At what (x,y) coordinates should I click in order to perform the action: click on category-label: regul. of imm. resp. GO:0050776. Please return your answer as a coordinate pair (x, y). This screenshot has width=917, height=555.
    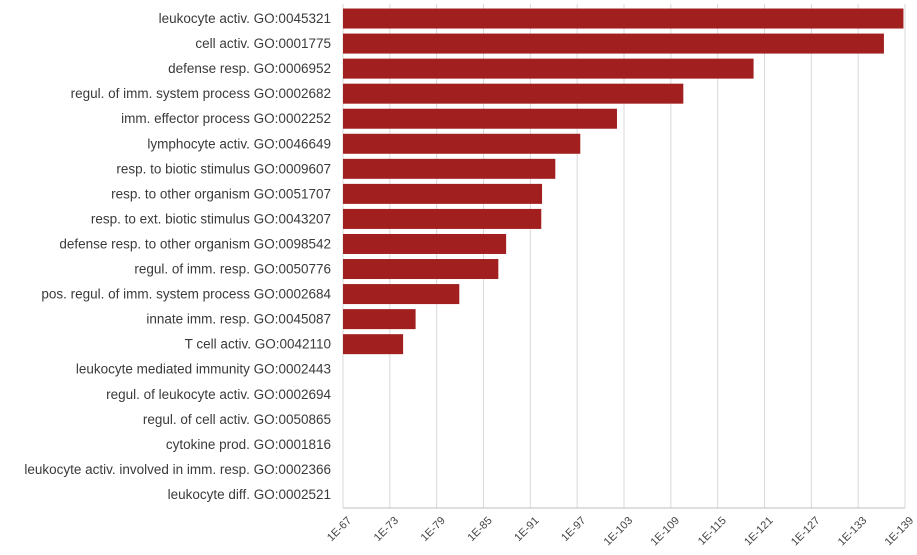
    Looking at the image, I should click on (232, 269).